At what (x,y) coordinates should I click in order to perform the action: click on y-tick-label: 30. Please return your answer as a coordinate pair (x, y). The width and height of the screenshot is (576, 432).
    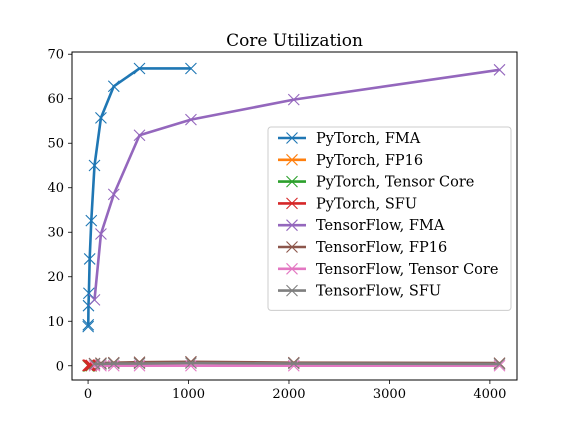
    Looking at the image, I should click on (55, 233).